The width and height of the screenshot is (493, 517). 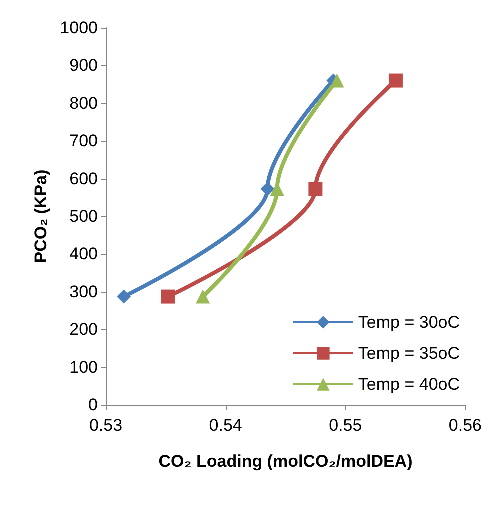 I want to click on x-axis-title: CO₂ Loading (molCO₂/molDEA), so click(x=285, y=461).